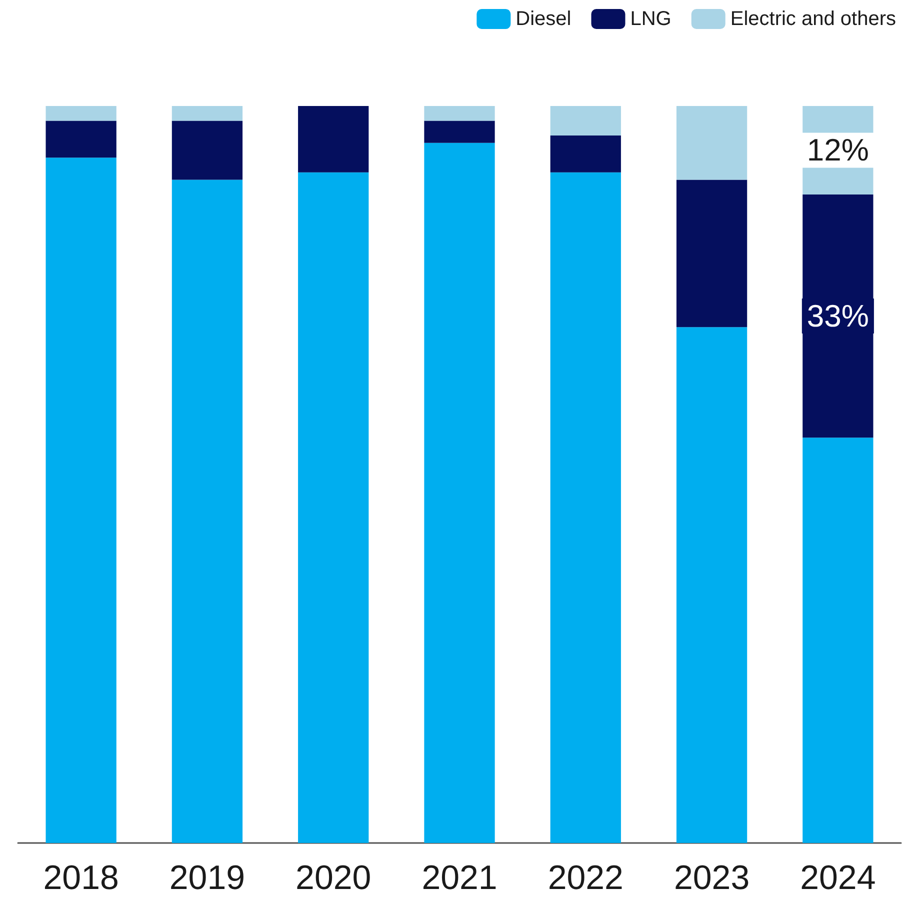  Describe the element at coordinates (586, 878) in the screenshot. I see `x-tick-label: 2022` at that location.